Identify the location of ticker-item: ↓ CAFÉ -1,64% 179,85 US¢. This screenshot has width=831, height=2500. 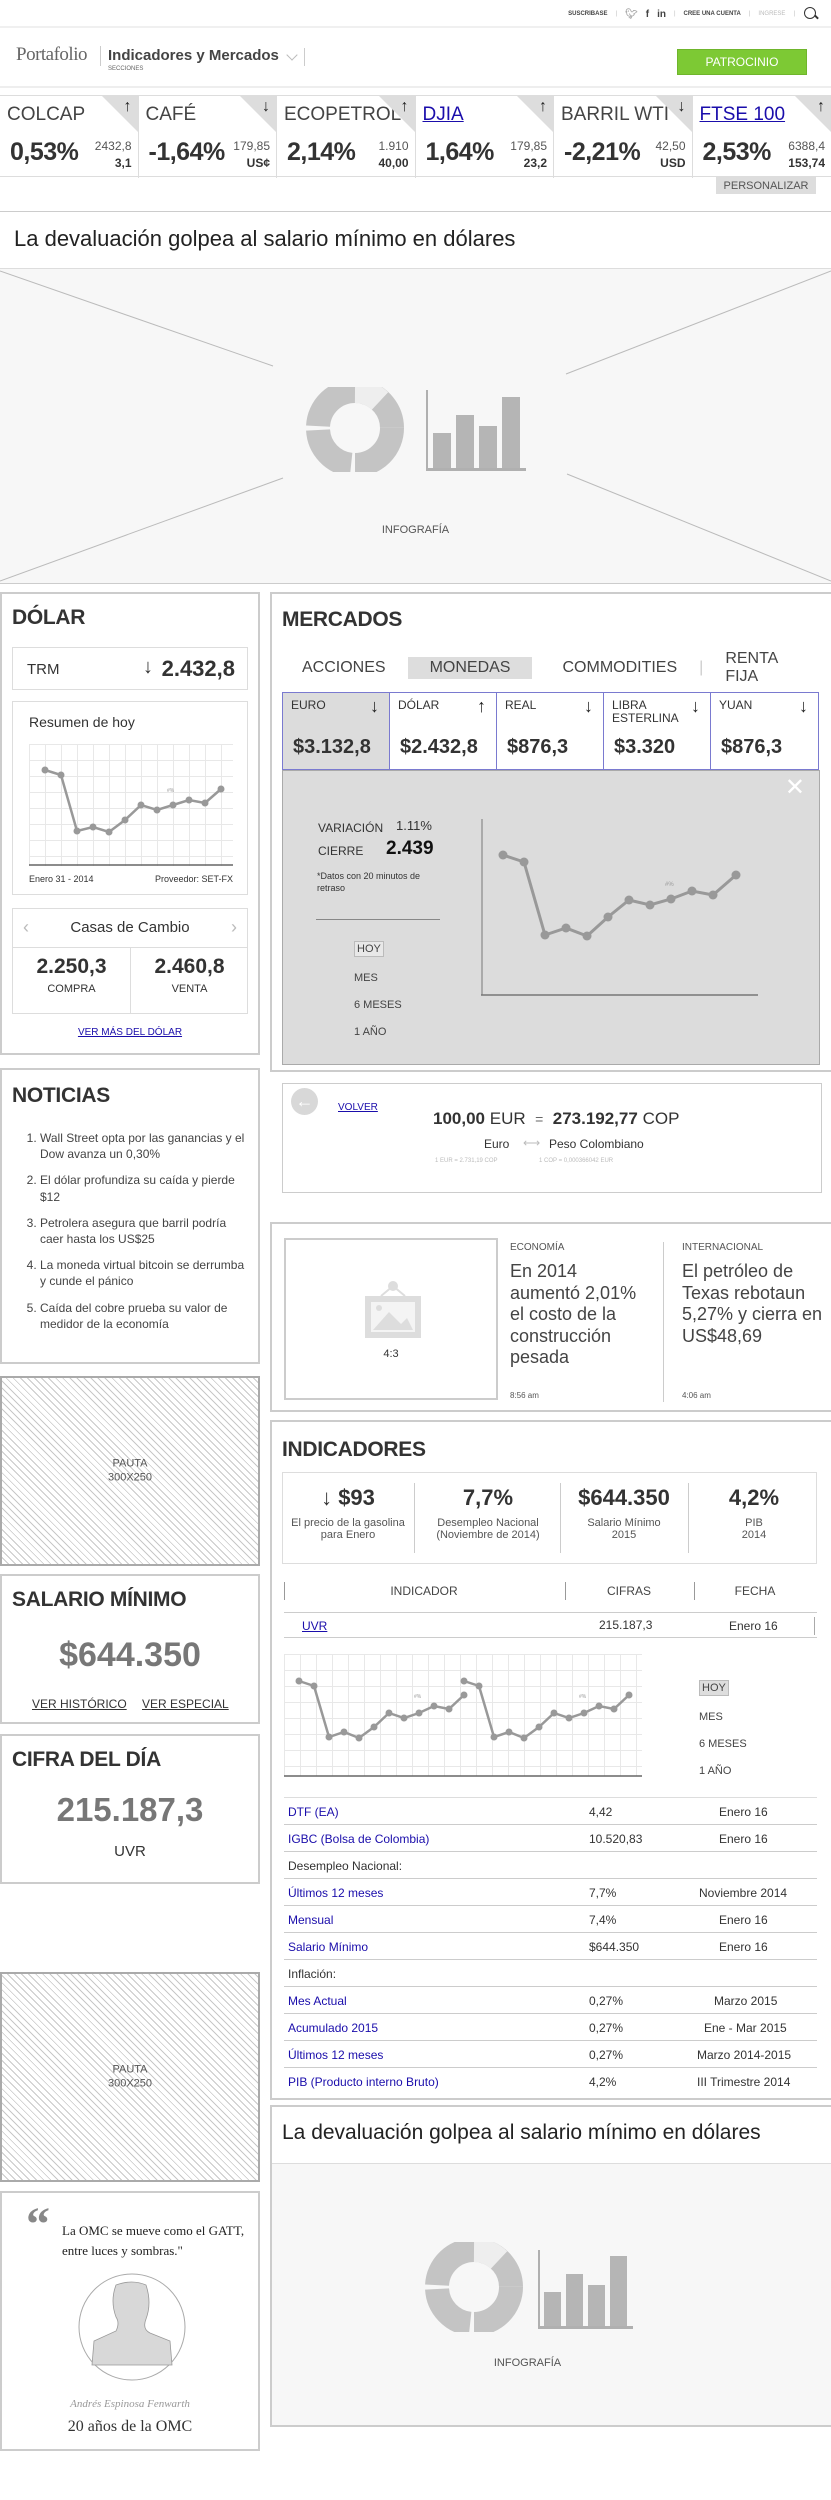
(208, 137).